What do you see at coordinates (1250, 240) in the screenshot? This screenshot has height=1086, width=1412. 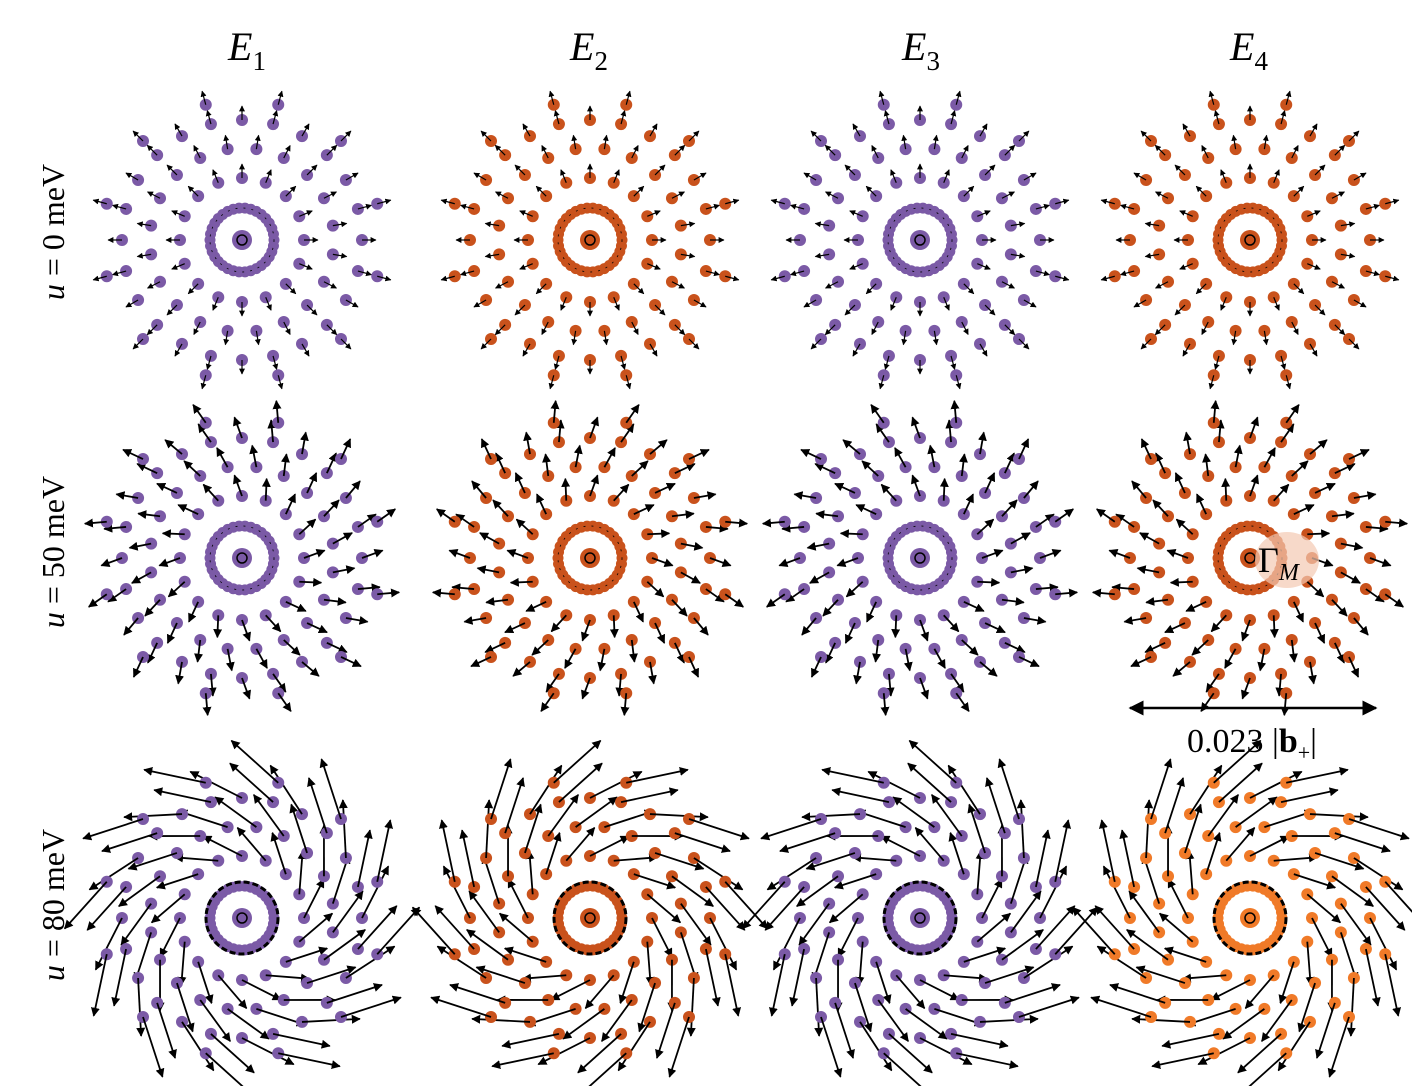 I see `center-mark` at bounding box center [1250, 240].